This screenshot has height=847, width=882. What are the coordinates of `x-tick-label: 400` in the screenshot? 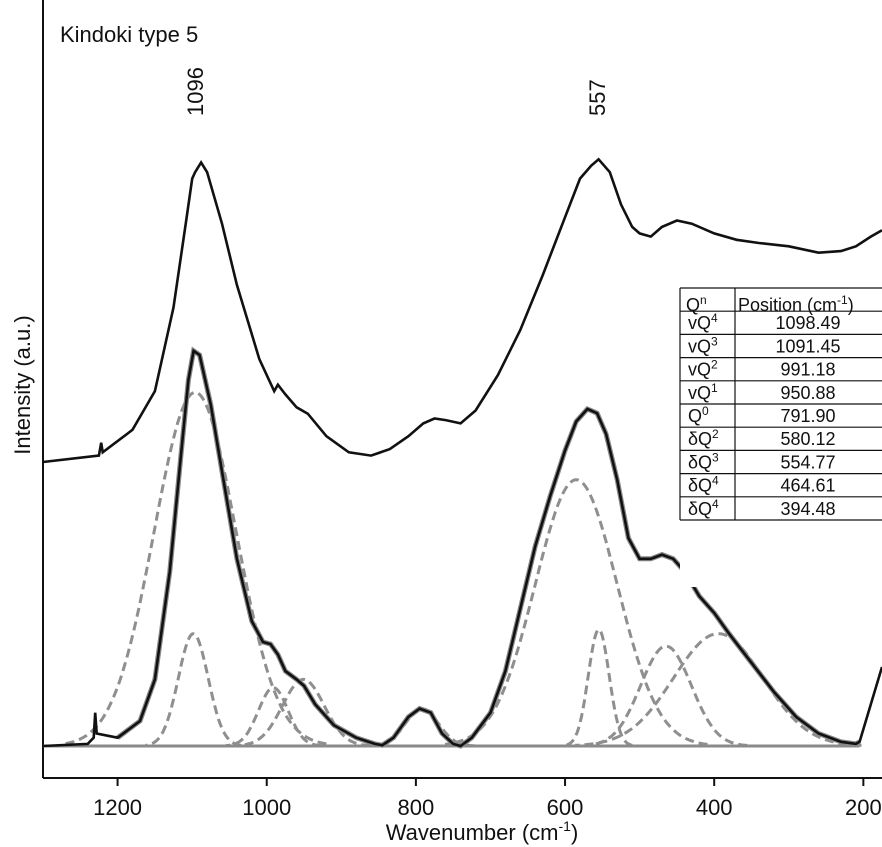 It's located at (714, 807).